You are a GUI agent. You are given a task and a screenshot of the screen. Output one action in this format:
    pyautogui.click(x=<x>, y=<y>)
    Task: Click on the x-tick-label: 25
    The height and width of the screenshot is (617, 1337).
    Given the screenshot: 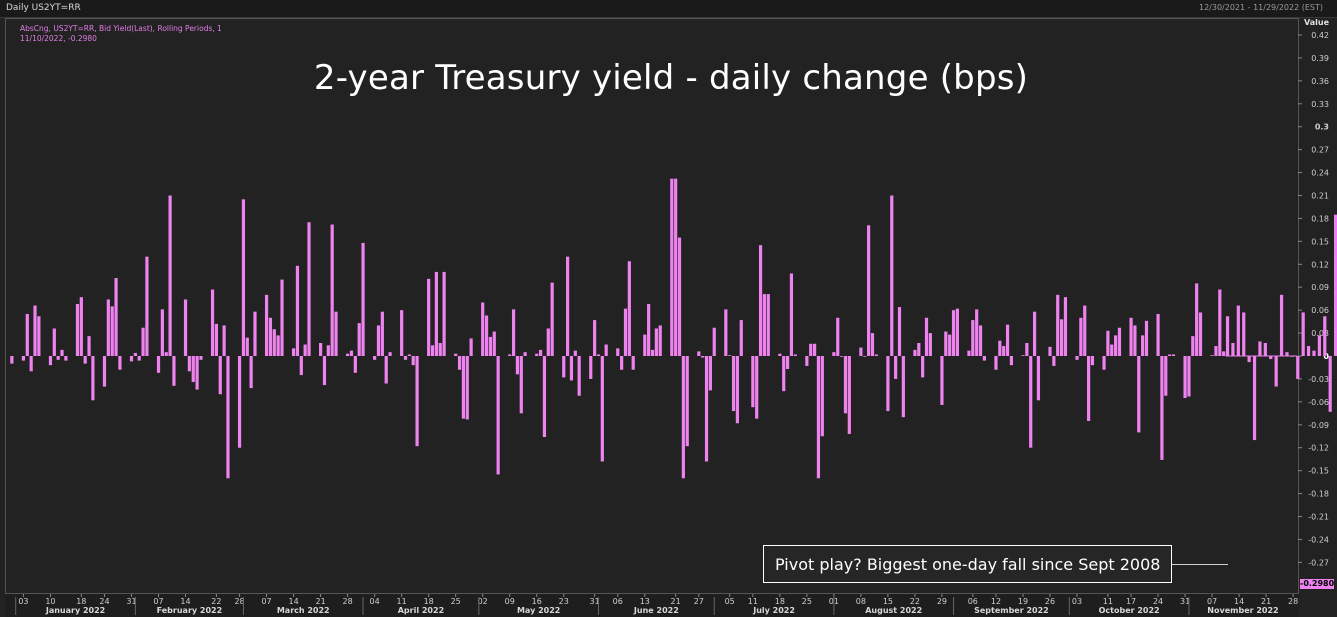 What is the action you would take?
    pyautogui.click(x=807, y=601)
    